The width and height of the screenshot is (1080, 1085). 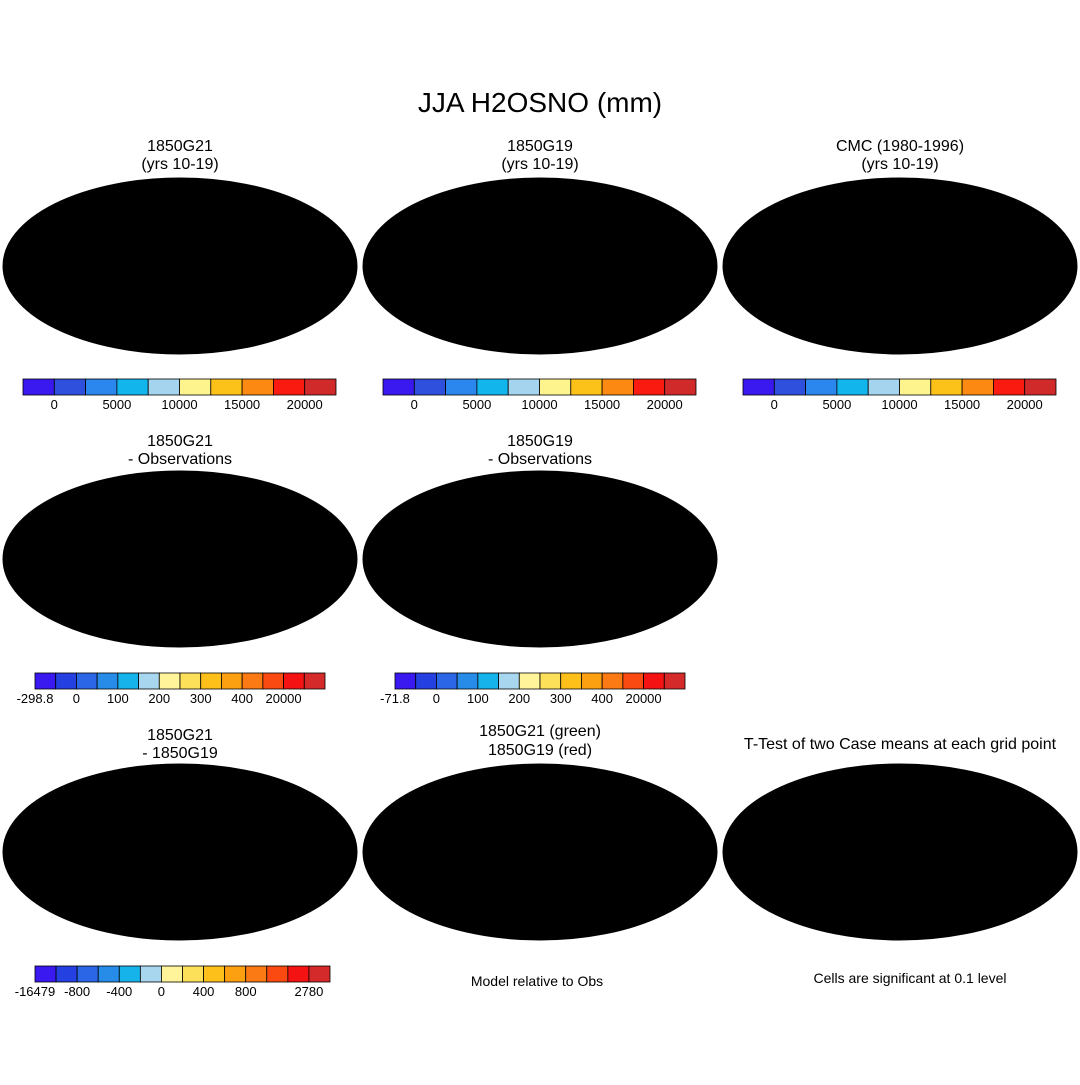 What do you see at coordinates (395, 698) in the screenshot?
I see `colorbar-tick-label: -71.8` at bounding box center [395, 698].